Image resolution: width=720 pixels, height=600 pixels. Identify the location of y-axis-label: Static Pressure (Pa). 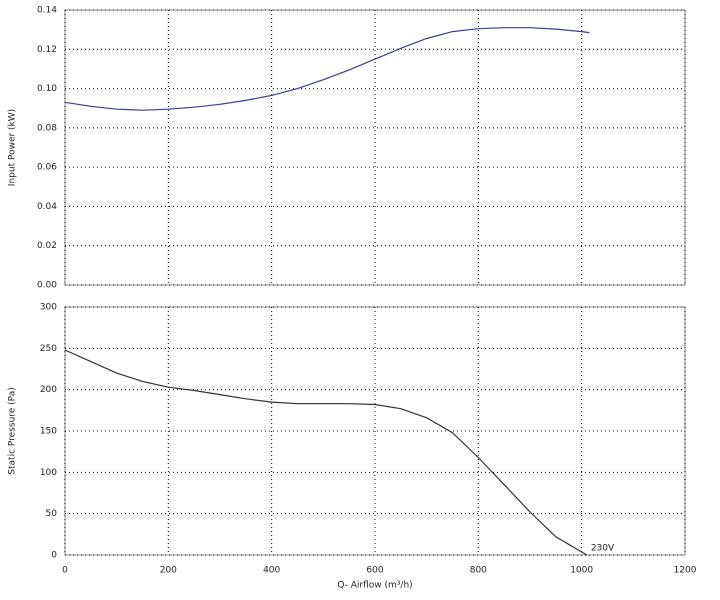
(13, 430).